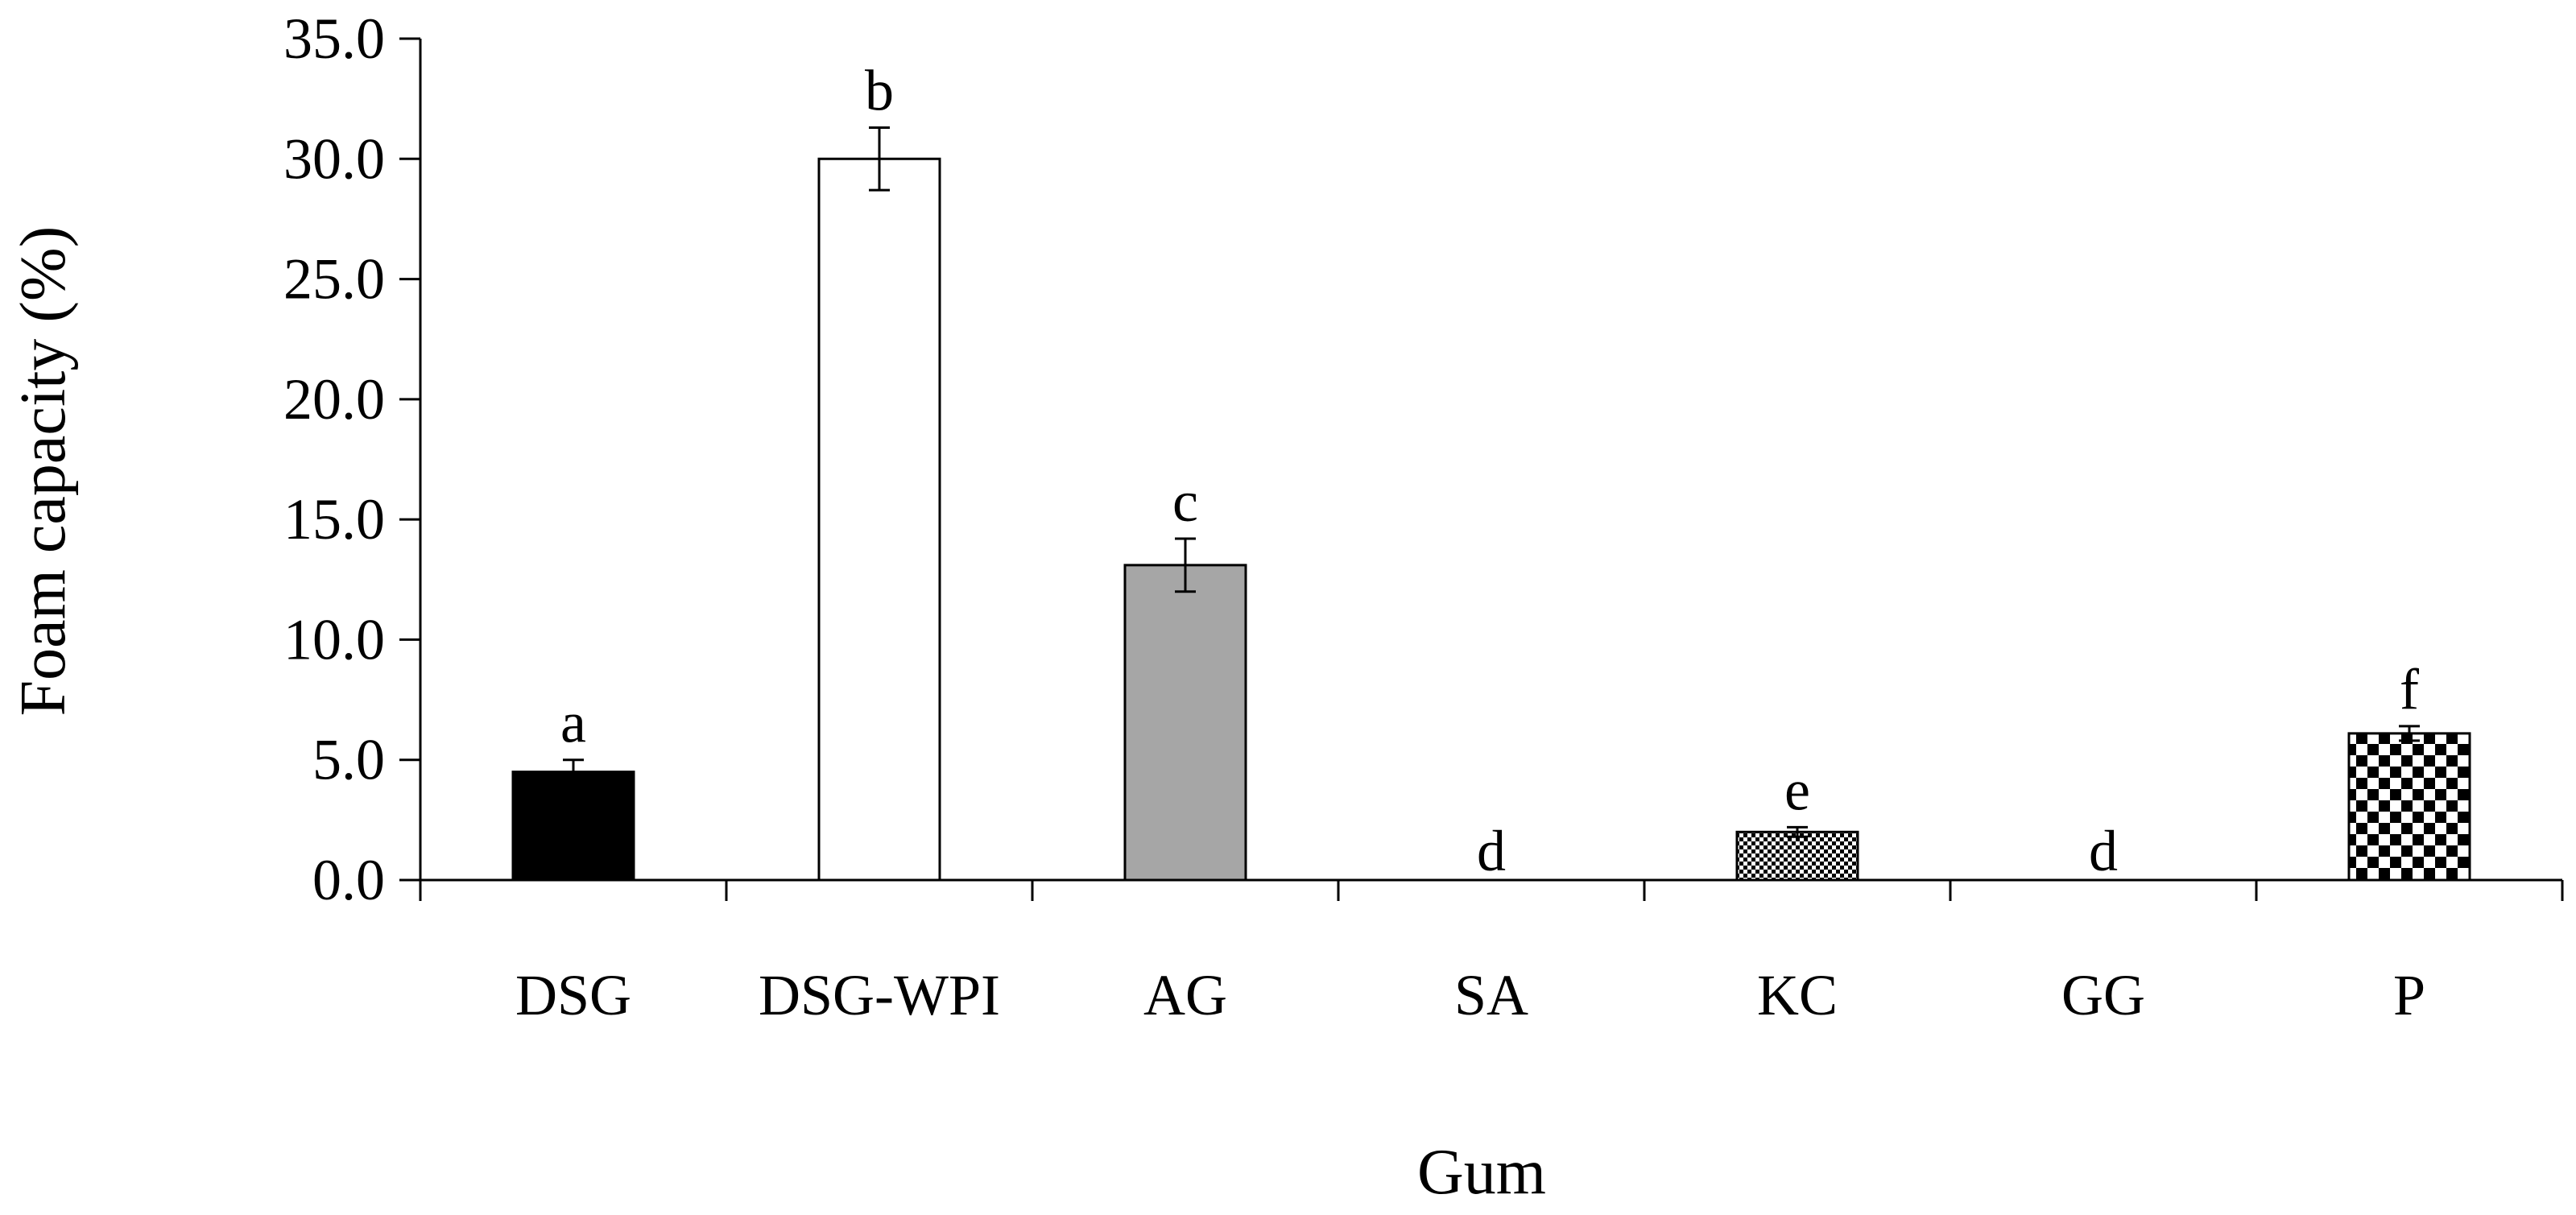 This screenshot has width=2576, height=1215. What do you see at coordinates (1797, 790) in the screenshot?
I see `significance-letter: e` at bounding box center [1797, 790].